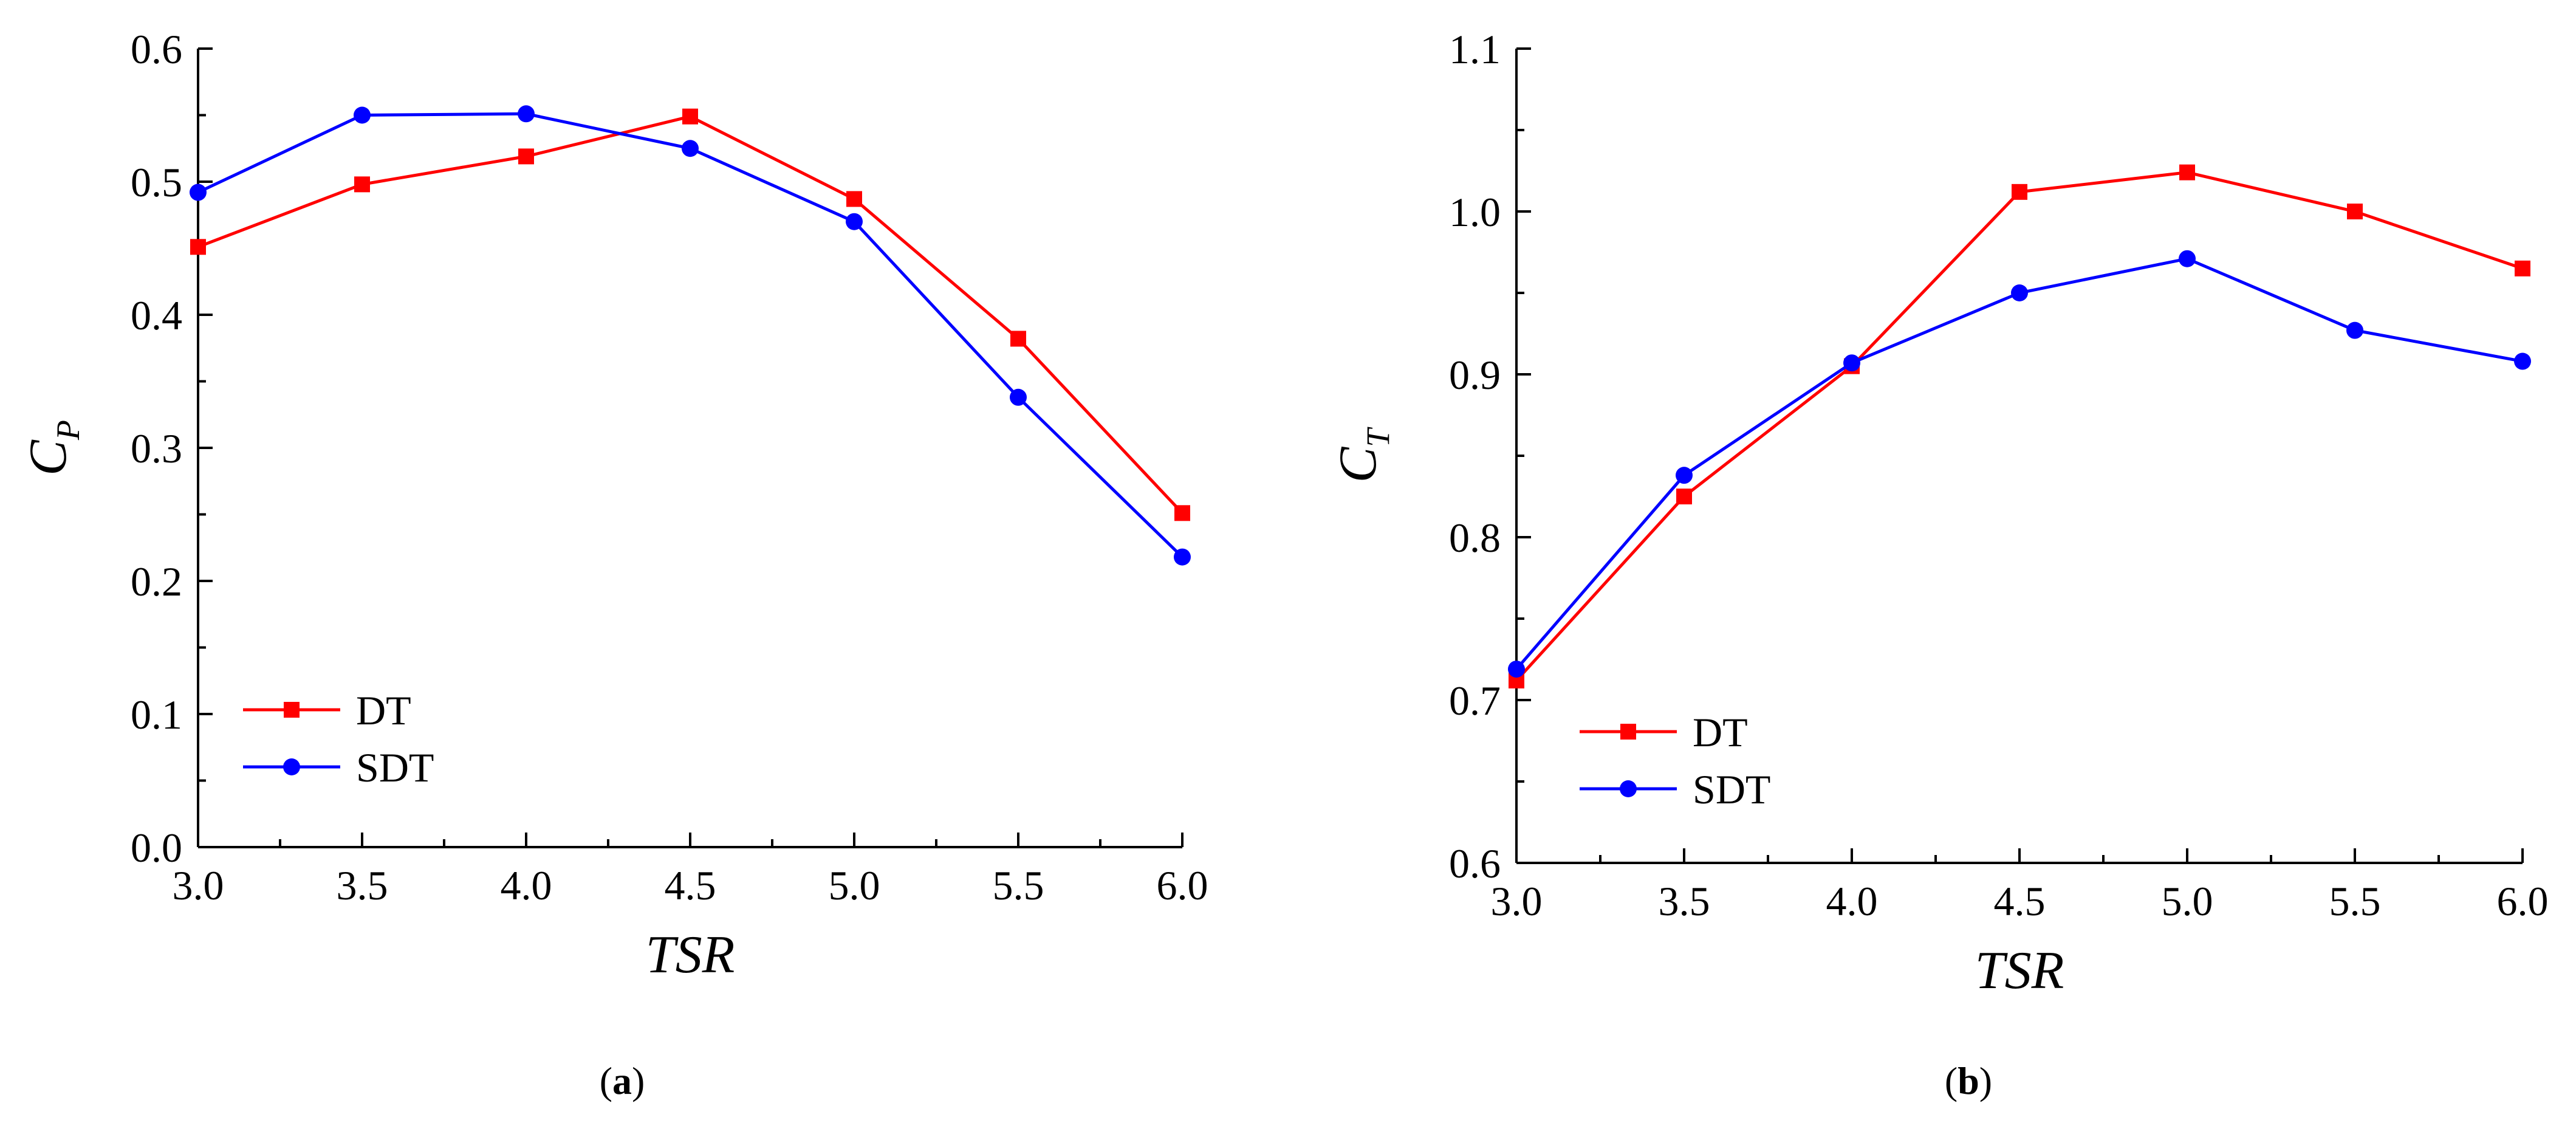 The image size is (2576, 1123). I want to click on y-tick-label: 0.9, so click(1475, 375).